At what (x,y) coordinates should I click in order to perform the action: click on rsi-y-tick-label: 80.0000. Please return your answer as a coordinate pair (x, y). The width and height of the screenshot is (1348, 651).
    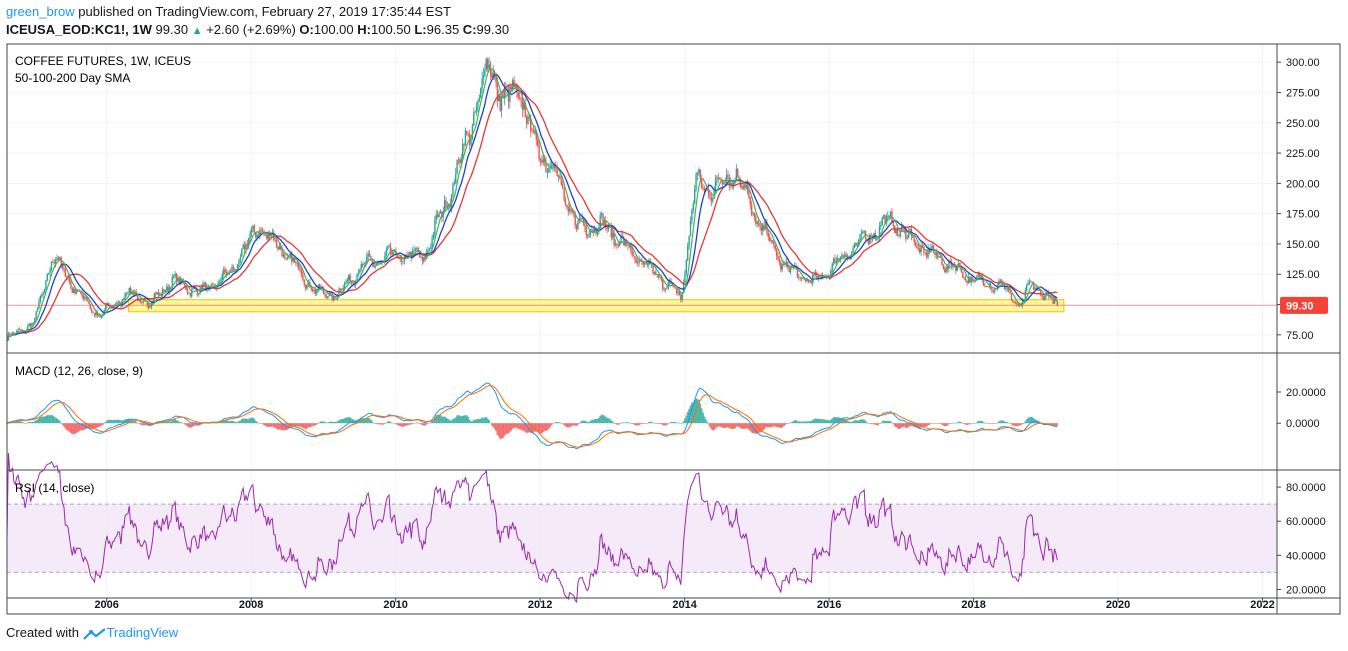
    Looking at the image, I should click on (1306, 488).